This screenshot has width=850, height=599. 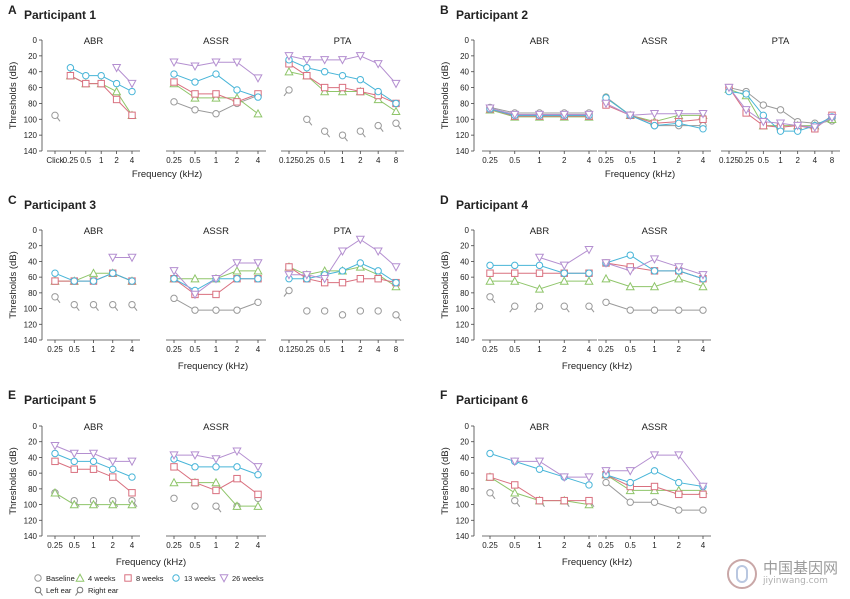 What do you see at coordinates (93, 290) in the screenshot?
I see `subplot-abr: 0.25 0.5 1 2 4 ABR` at bounding box center [93, 290].